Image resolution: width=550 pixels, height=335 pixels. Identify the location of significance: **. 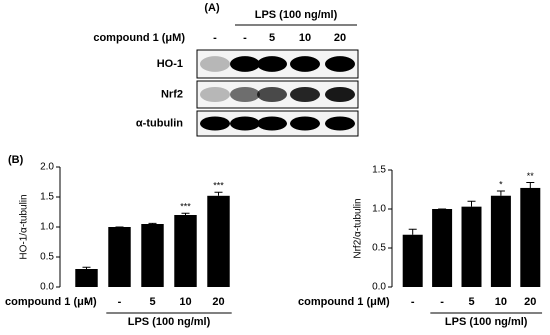
(531, 176).